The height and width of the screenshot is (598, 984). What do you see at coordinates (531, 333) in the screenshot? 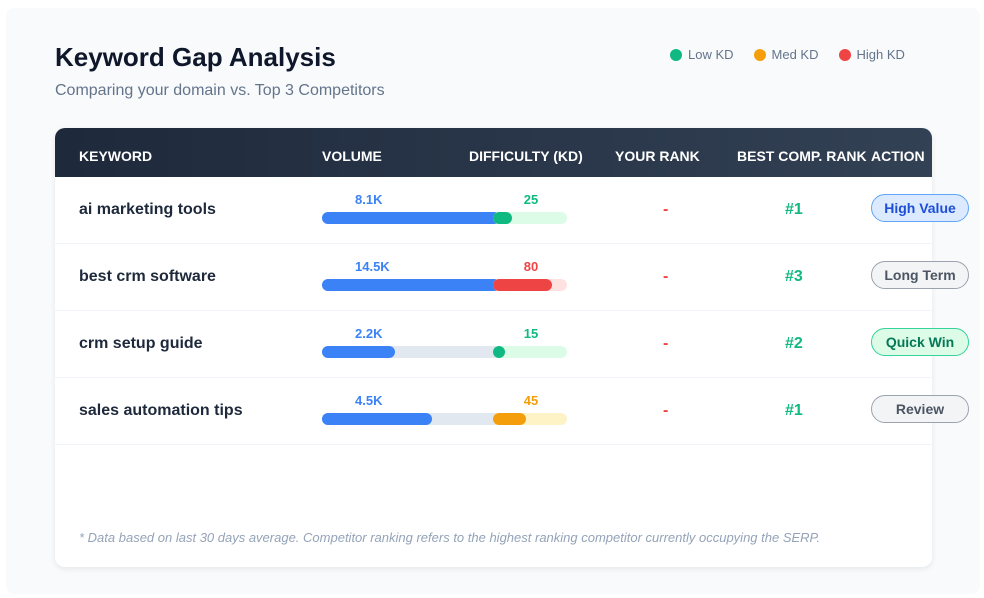
I see `kd-label: 15` at bounding box center [531, 333].